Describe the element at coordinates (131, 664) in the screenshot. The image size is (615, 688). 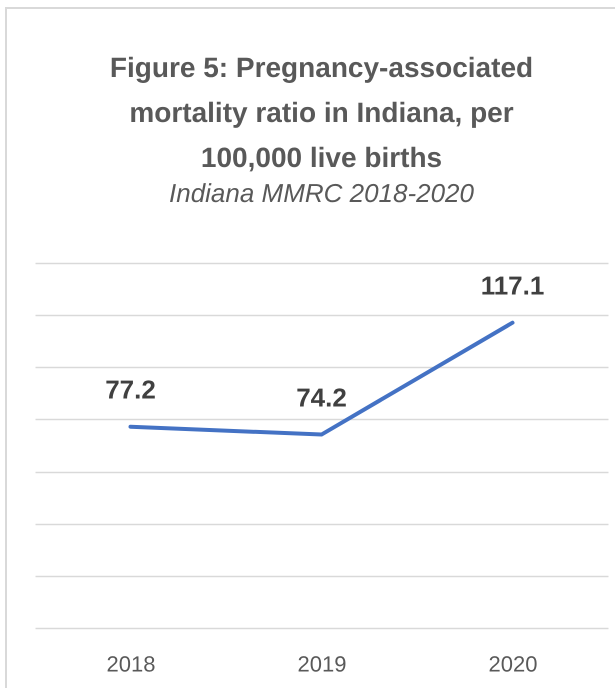
I see `x-tick-label: 2018` at that location.